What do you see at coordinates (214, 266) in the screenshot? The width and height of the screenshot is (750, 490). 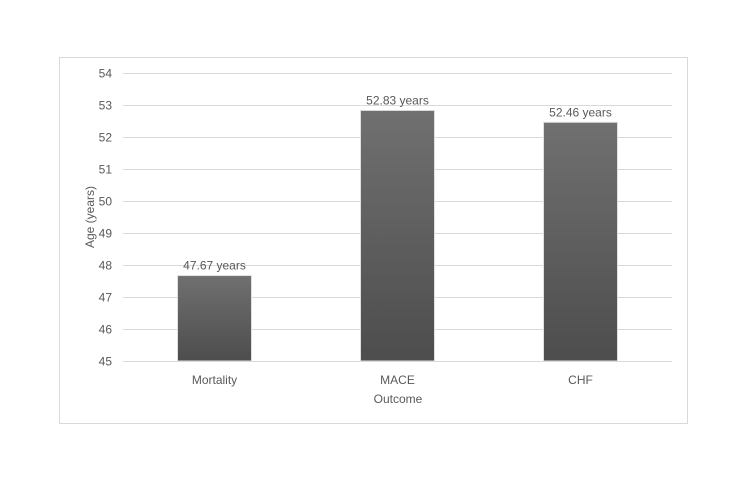 I see `data-label: 47.67 years` at bounding box center [214, 266].